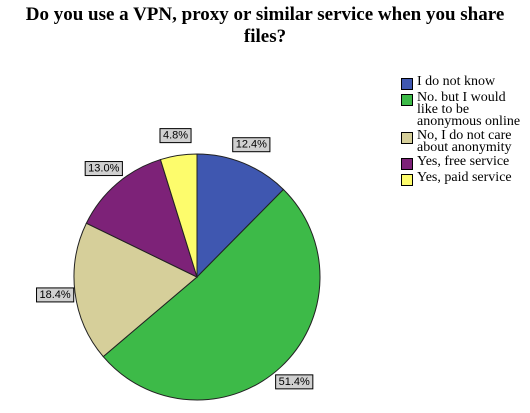 The image size is (530, 413). I want to click on legend-label: Yes, free service, so click(463, 161).